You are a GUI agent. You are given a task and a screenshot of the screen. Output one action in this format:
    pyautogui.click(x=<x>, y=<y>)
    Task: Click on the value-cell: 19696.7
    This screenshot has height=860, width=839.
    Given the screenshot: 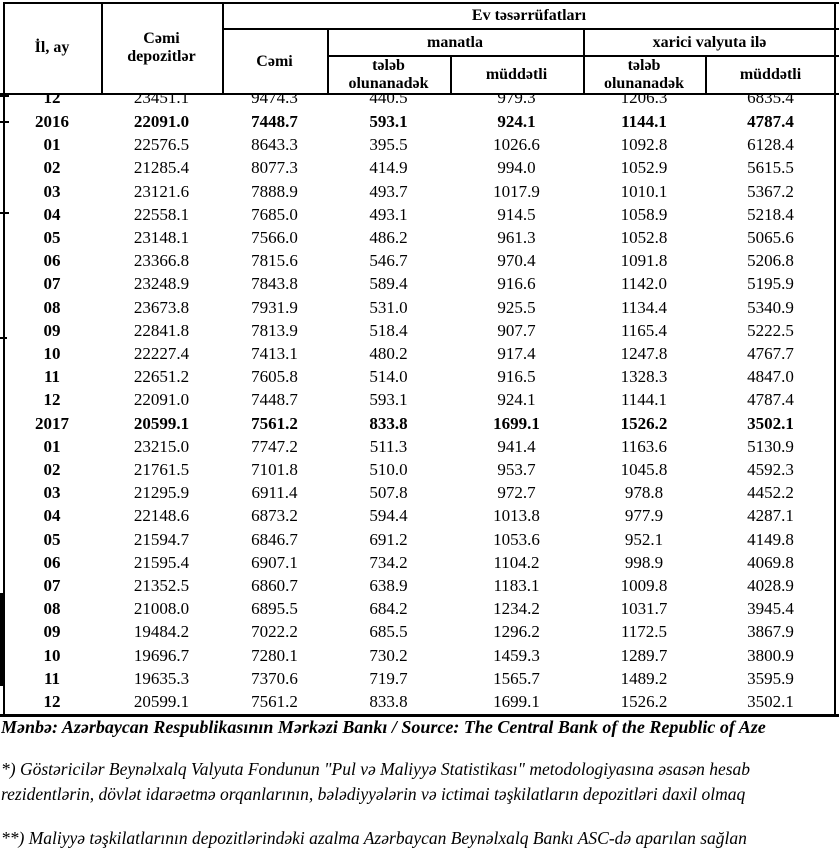 What is the action you would take?
    pyautogui.click(x=161, y=655)
    